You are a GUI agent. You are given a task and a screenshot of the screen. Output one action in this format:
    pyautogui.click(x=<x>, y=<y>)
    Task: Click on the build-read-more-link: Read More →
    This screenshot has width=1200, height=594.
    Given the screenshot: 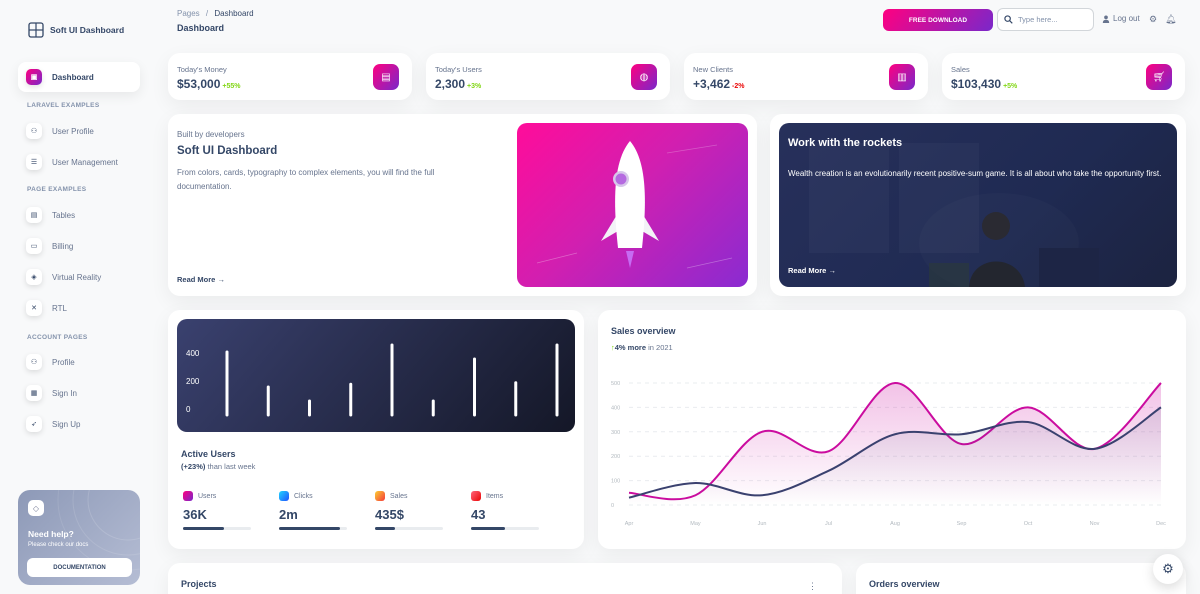 What is the action you would take?
    pyautogui.click(x=201, y=279)
    